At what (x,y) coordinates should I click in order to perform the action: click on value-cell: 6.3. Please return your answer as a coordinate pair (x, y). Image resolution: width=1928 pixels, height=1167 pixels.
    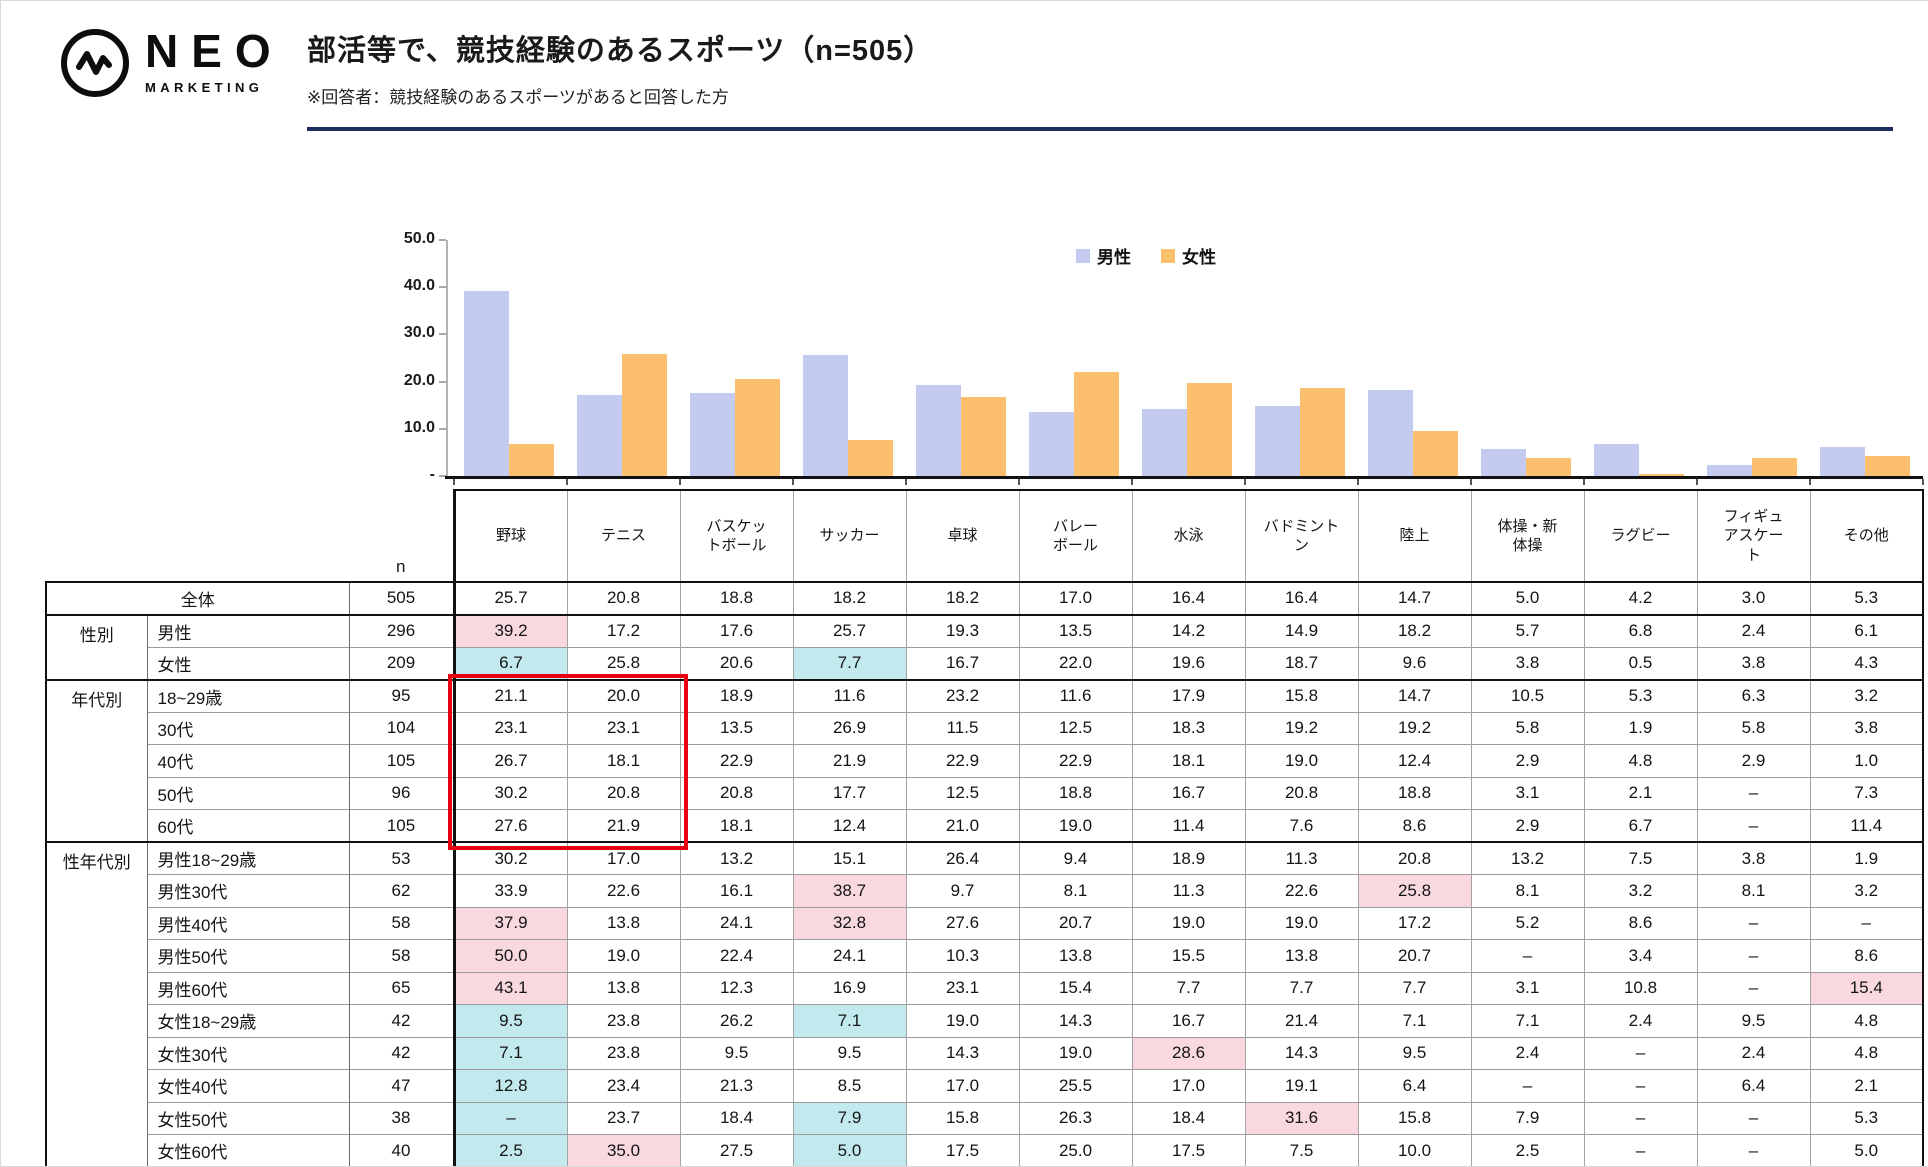
    Looking at the image, I should click on (1753, 696).